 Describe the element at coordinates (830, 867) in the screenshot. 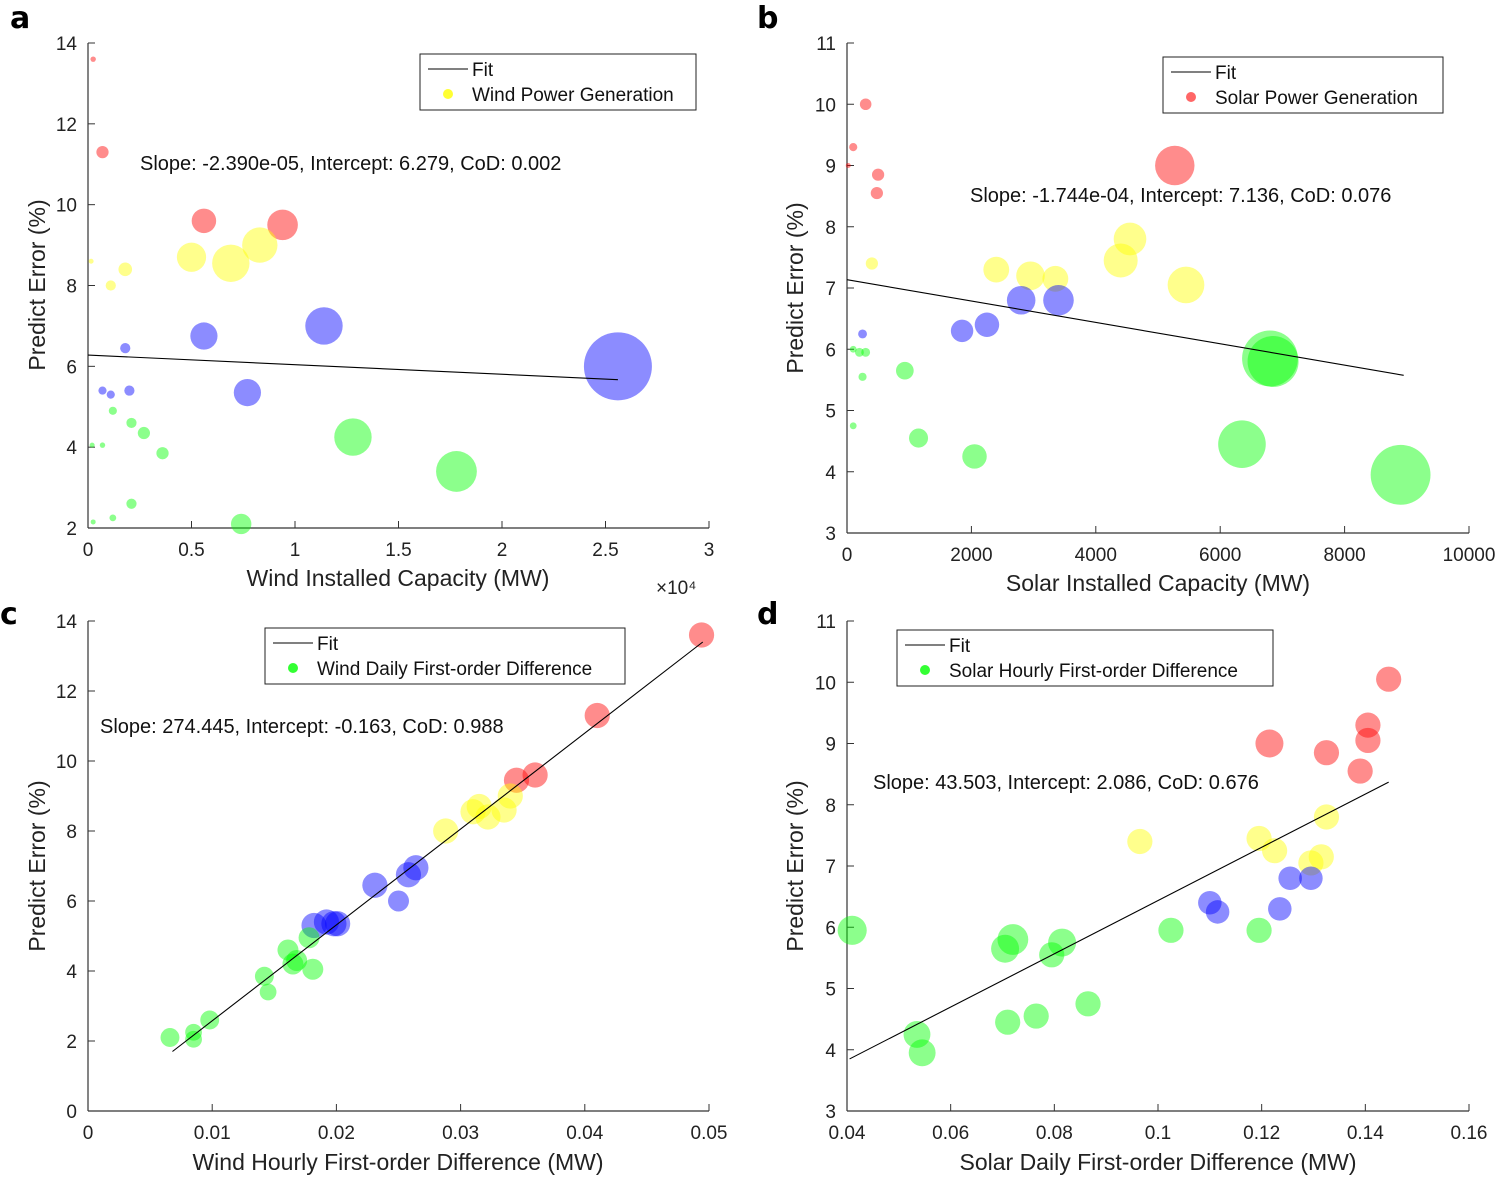

I see `y-tick-label: 7` at that location.